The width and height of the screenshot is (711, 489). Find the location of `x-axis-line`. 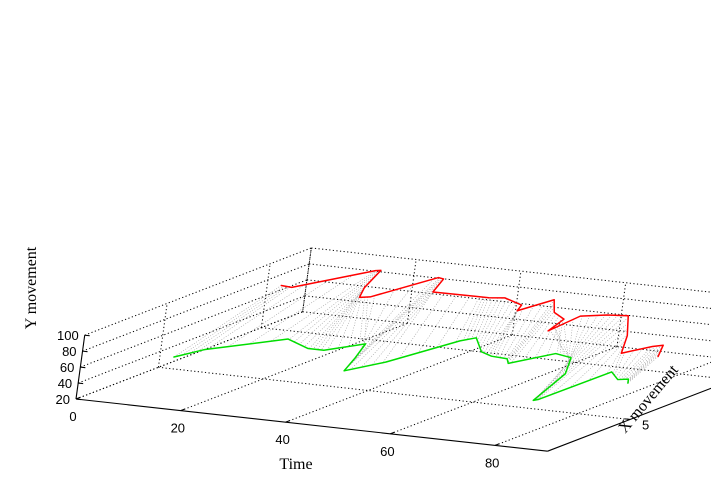

x-axis-line is located at coordinates (311, 425).